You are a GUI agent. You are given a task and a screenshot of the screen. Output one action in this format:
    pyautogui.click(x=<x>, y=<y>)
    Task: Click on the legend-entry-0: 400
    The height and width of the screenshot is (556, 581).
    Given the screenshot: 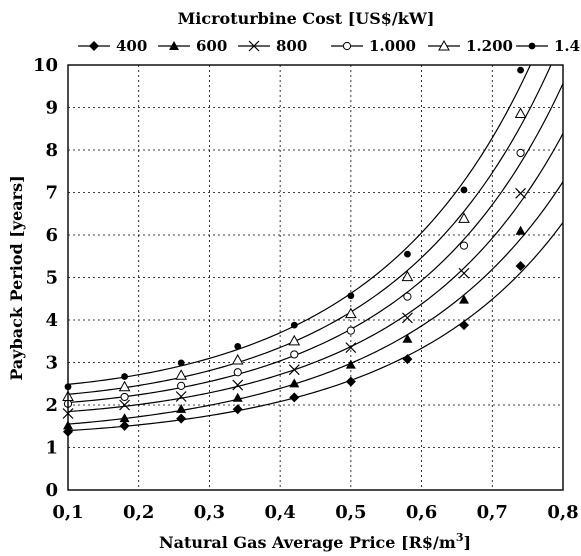 What is the action you would take?
    pyautogui.click(x=112, y=46)
    